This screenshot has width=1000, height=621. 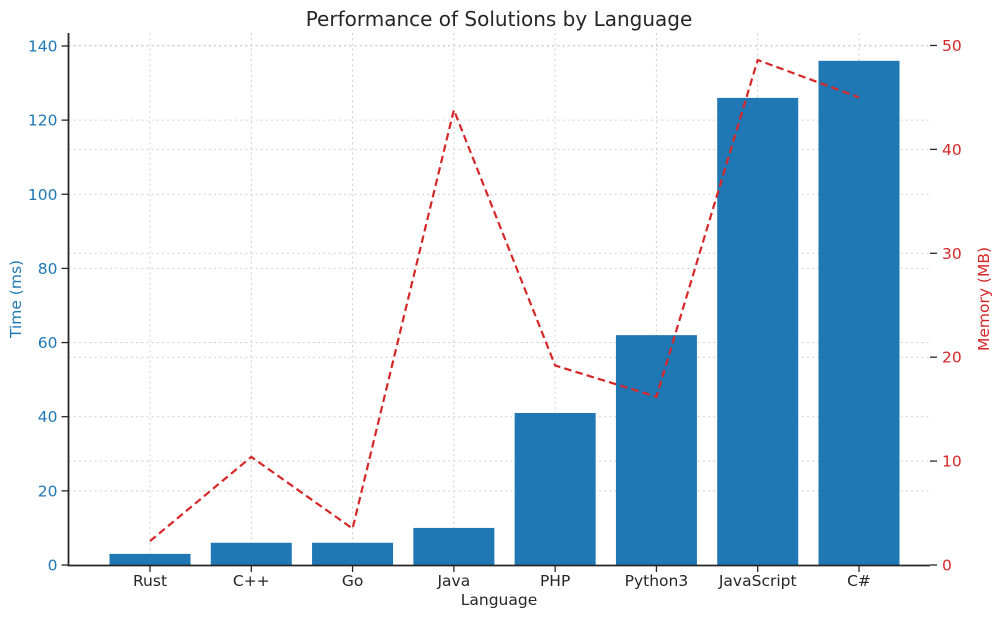 I want to click on x-tick-label-python3: Python3, so click(x=657, y=581).